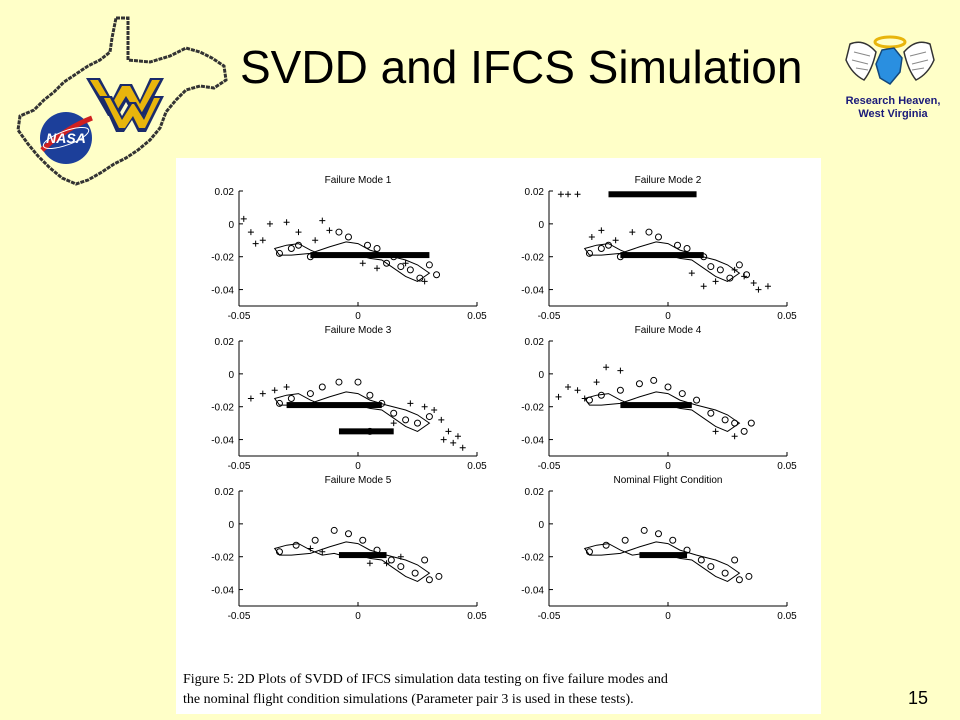  I want to click on plot-title: Failure Mode 2, so click(668, 180).